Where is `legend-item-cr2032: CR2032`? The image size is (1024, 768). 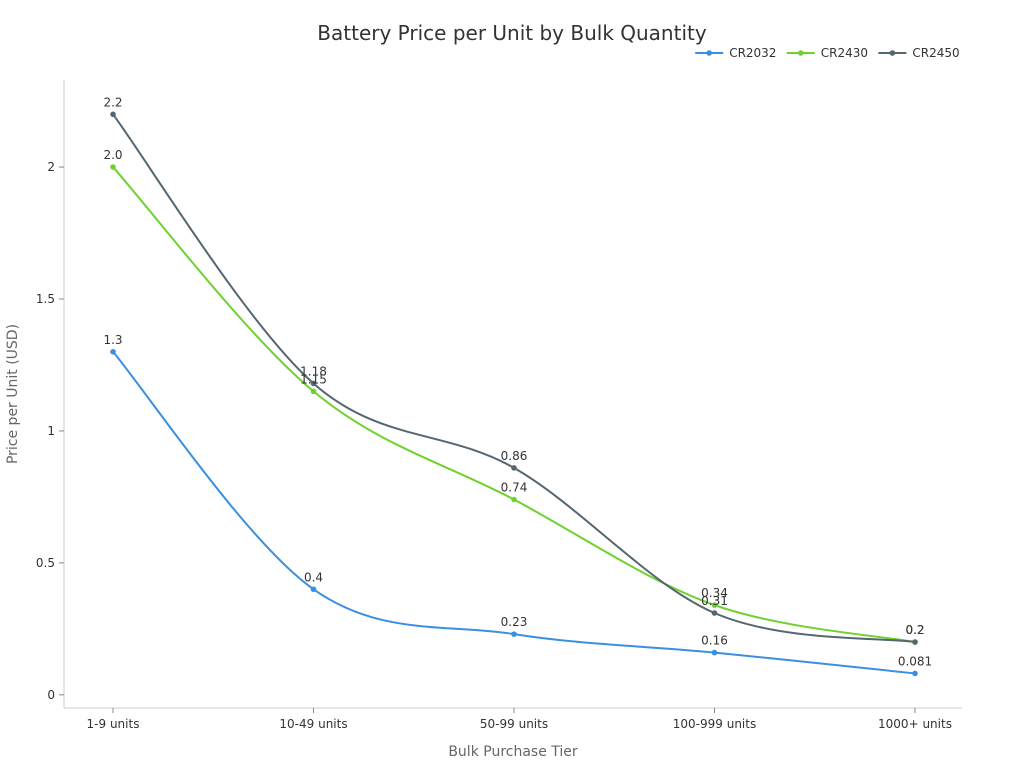 legend-item-cr2032: CR2032 is located at coordinates (735, 53).